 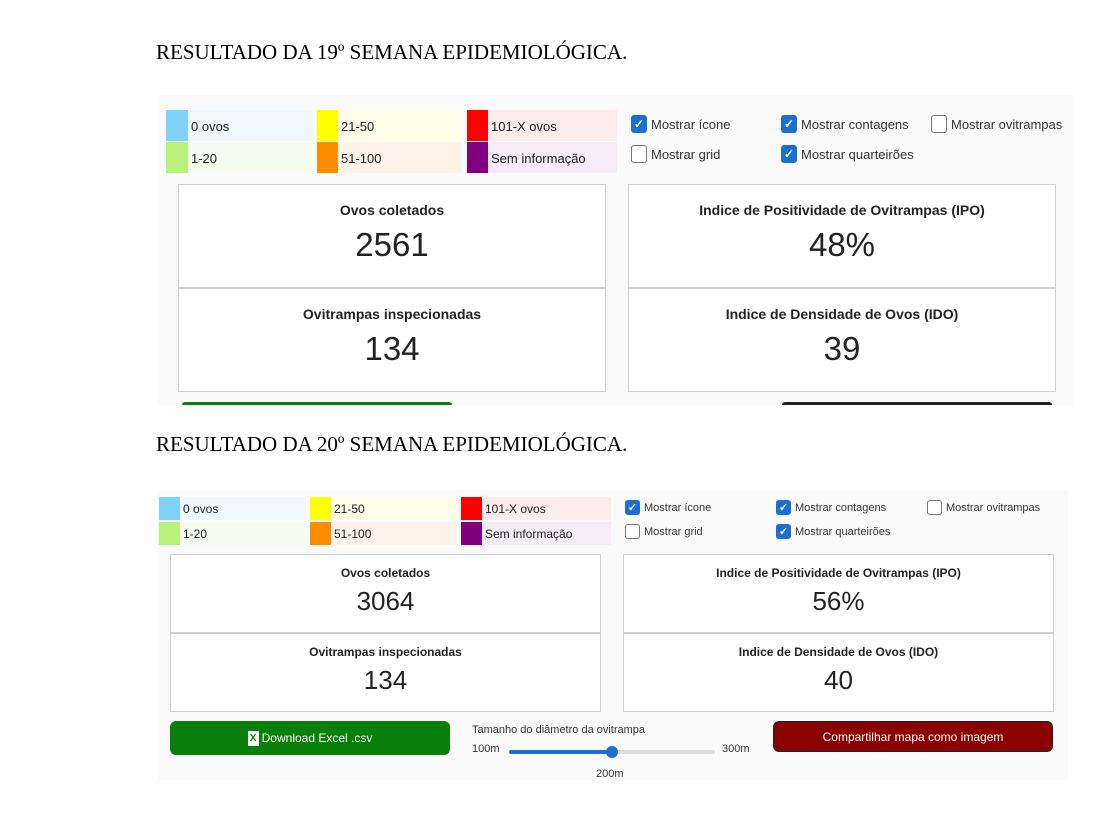 I want to click on stat-value: 39, so click(x=842, y=348).